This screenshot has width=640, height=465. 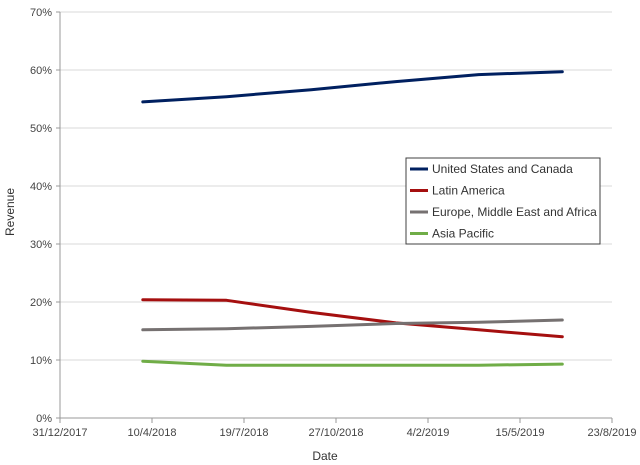 I want to click on x-tick-label: 10/4/2018, so click(x=152, y=433).